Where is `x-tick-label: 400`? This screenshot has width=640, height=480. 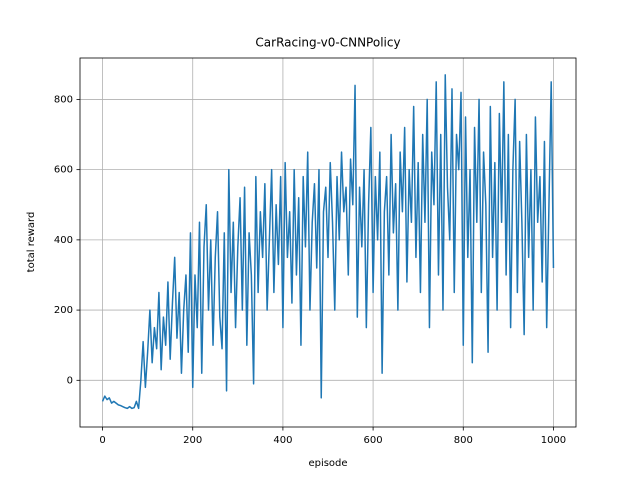 x-tick-label: 400 is located at coordinates (282, 440).